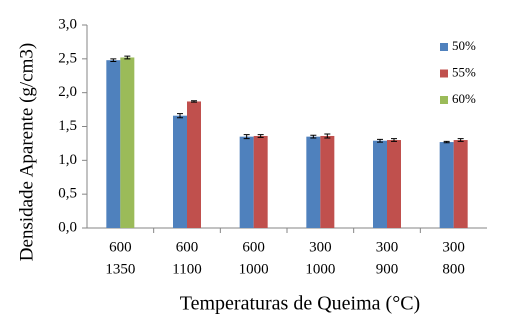 This screenshot has width=517, height=318. Describe the element at coordinates (26, 152) in the screenshot. I see `y-axis-title: Densidade Aparente (g/cm3)` at that location.